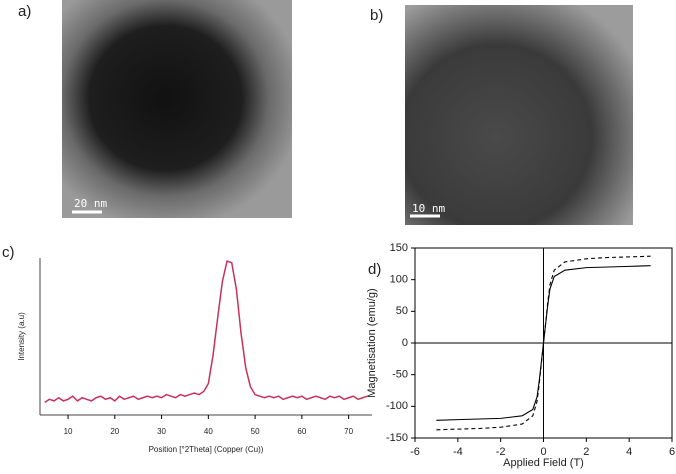  Describe the element at coordinates (206, 449) in the screenshot. I see `x-axis-title: Position [°2Theta] (Copper (Cu))` at that location.